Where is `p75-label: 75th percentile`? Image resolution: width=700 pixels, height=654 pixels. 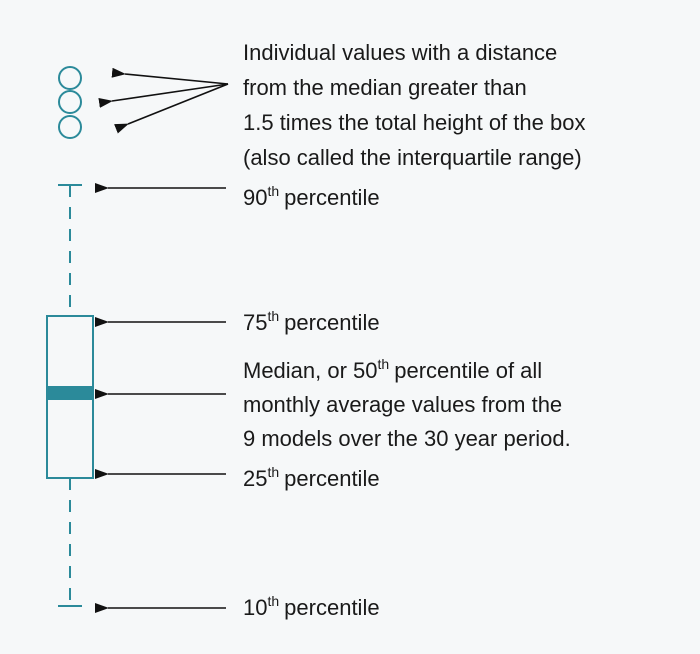 p75-label: 75th percentile is located at coordinates (311, 321).